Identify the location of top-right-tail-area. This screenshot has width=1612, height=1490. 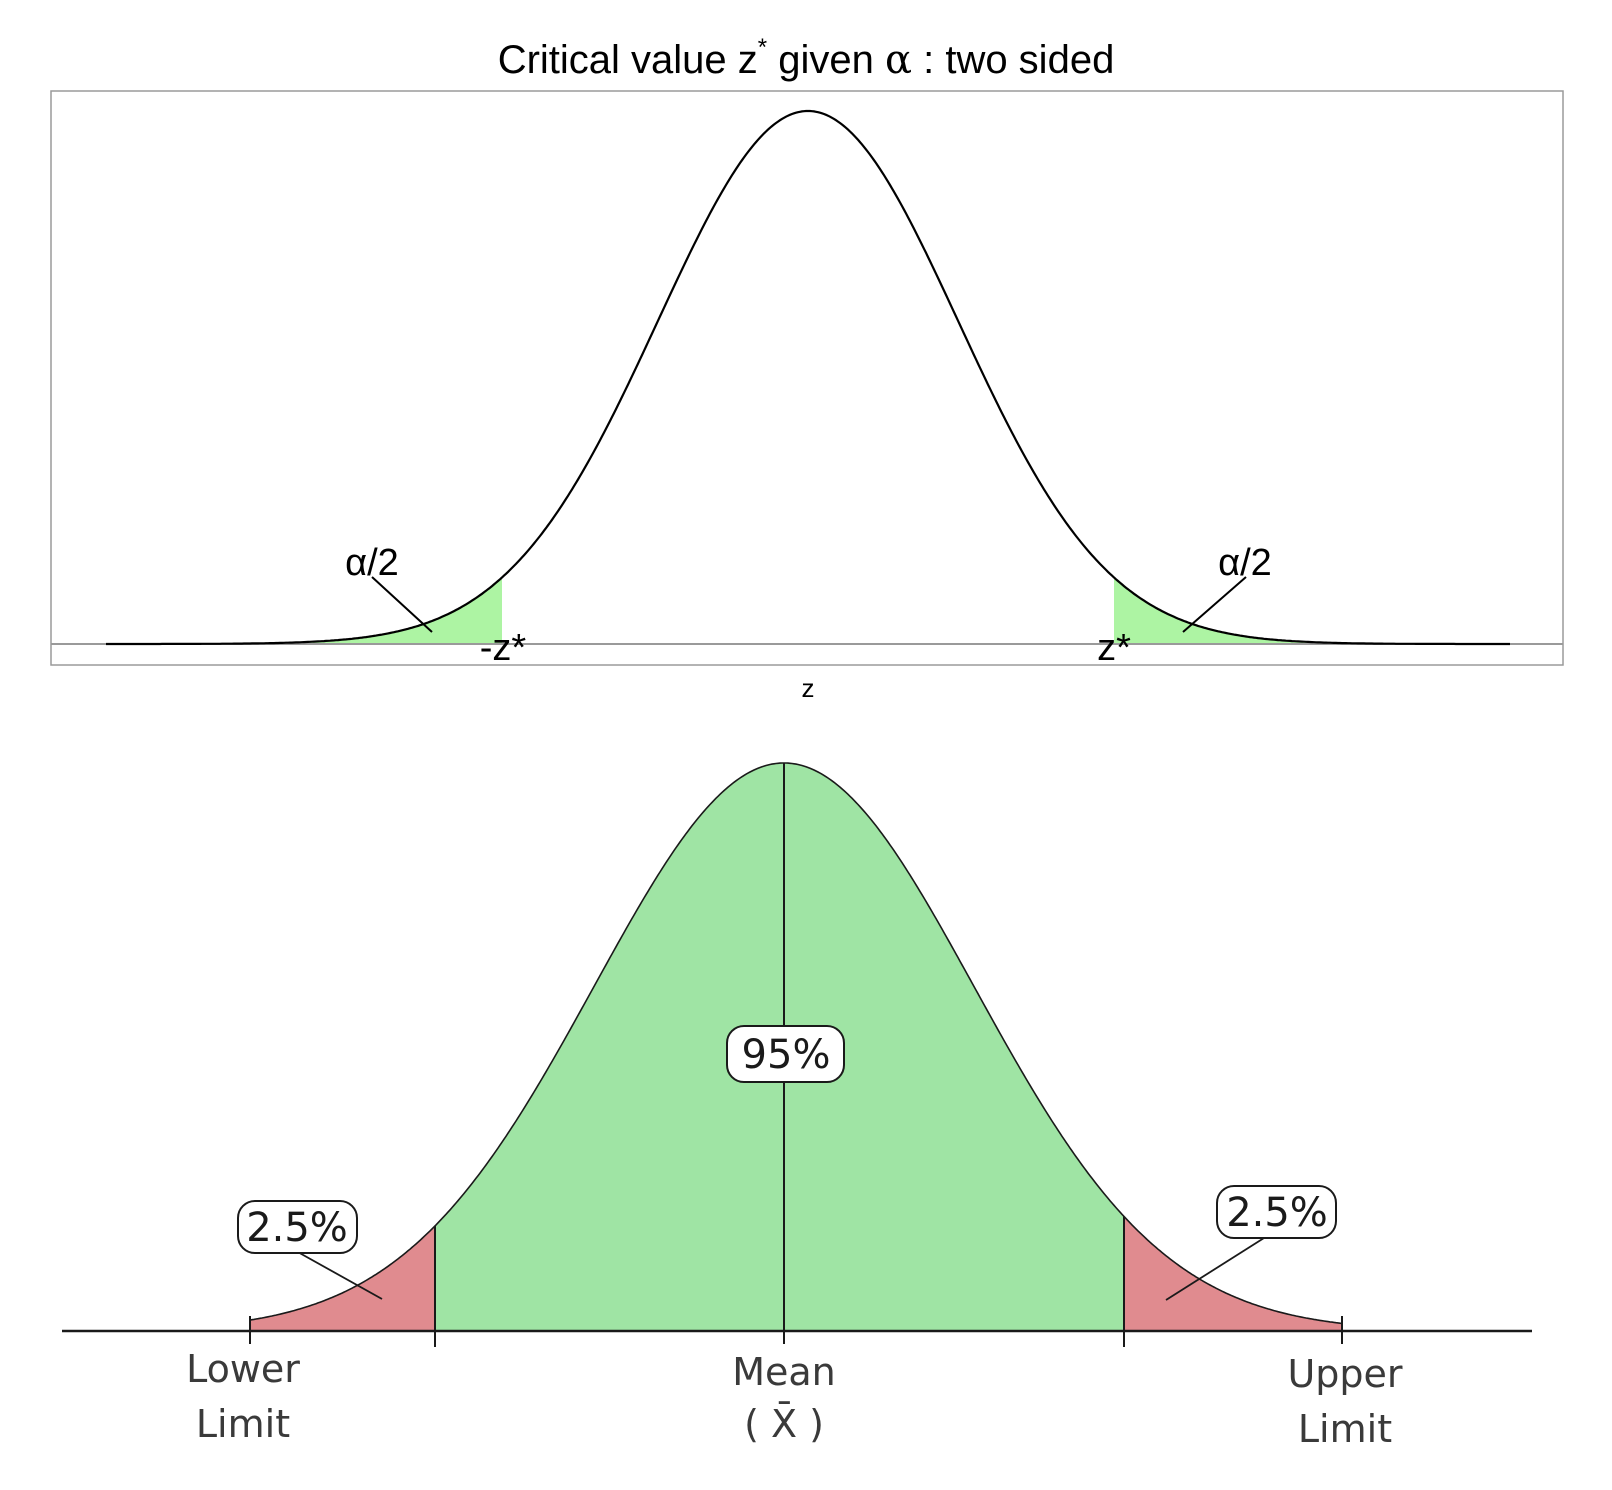
(1312, 610).